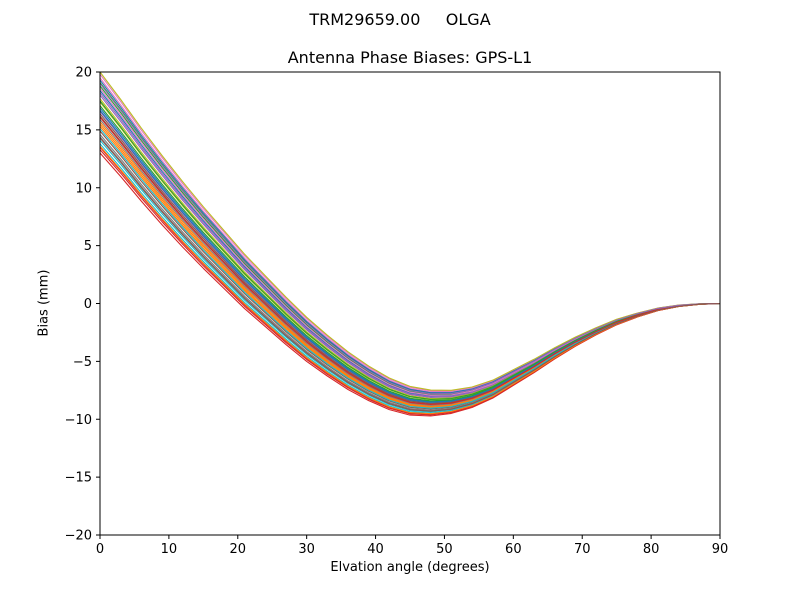 This screenshot has width=800, height=600. Describe the element at coordinates (720, 549) in the screenshot. I see `x-tick-label: 90` at that location.